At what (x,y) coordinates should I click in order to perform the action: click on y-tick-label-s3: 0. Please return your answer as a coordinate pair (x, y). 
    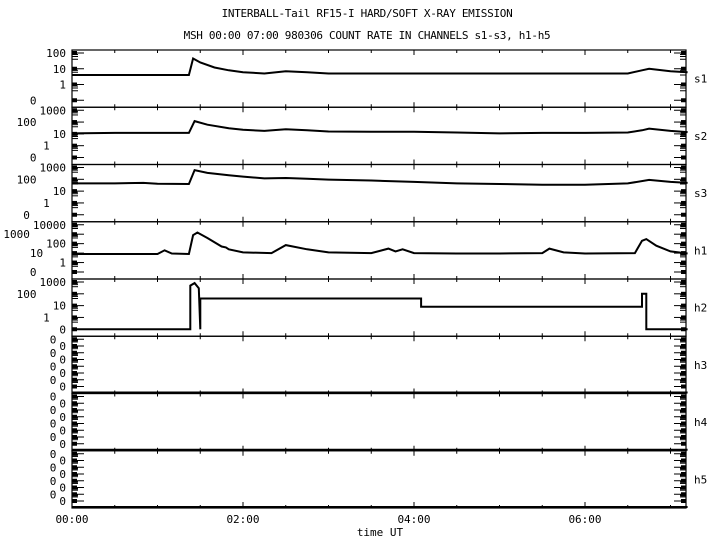
    Looking at the image, I should click on (26, 215).